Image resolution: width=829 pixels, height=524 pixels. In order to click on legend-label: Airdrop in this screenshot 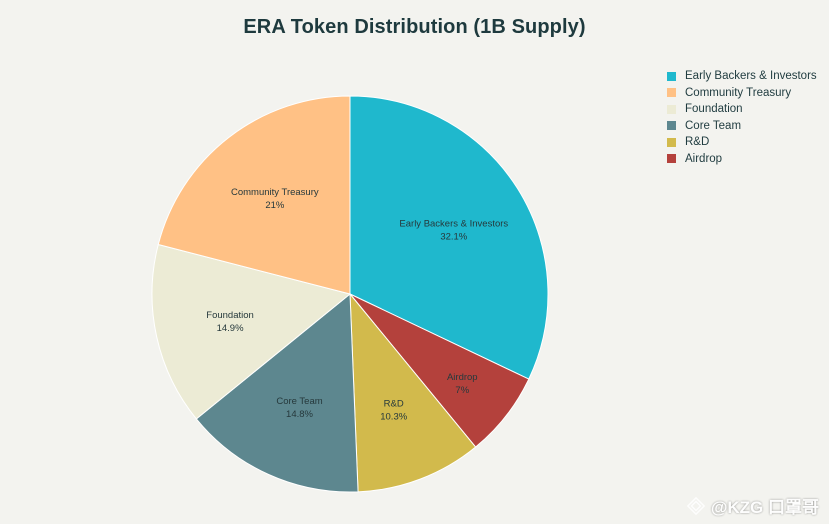, I will do `click(704, 158)`.